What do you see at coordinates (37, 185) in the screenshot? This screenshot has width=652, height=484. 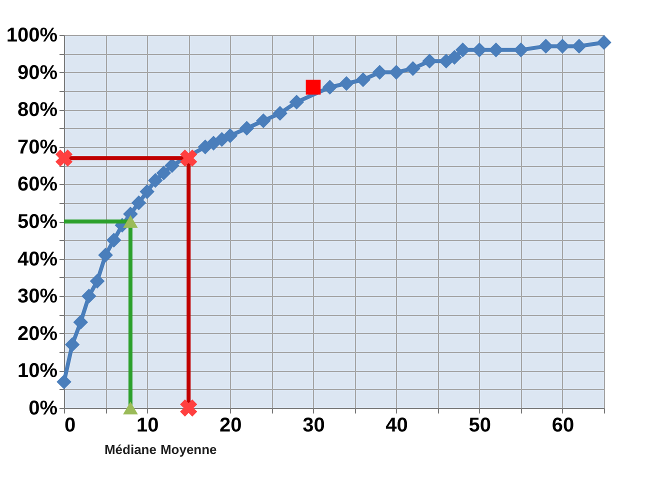 I see `y-tick-label: 60%` at bounding box center [37, 185].